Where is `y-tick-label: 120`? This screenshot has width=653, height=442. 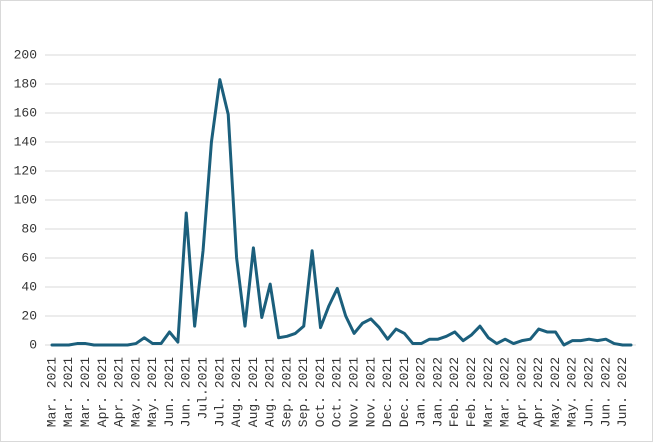
y-tick-label: 120 is located at coordinates (25, 170).